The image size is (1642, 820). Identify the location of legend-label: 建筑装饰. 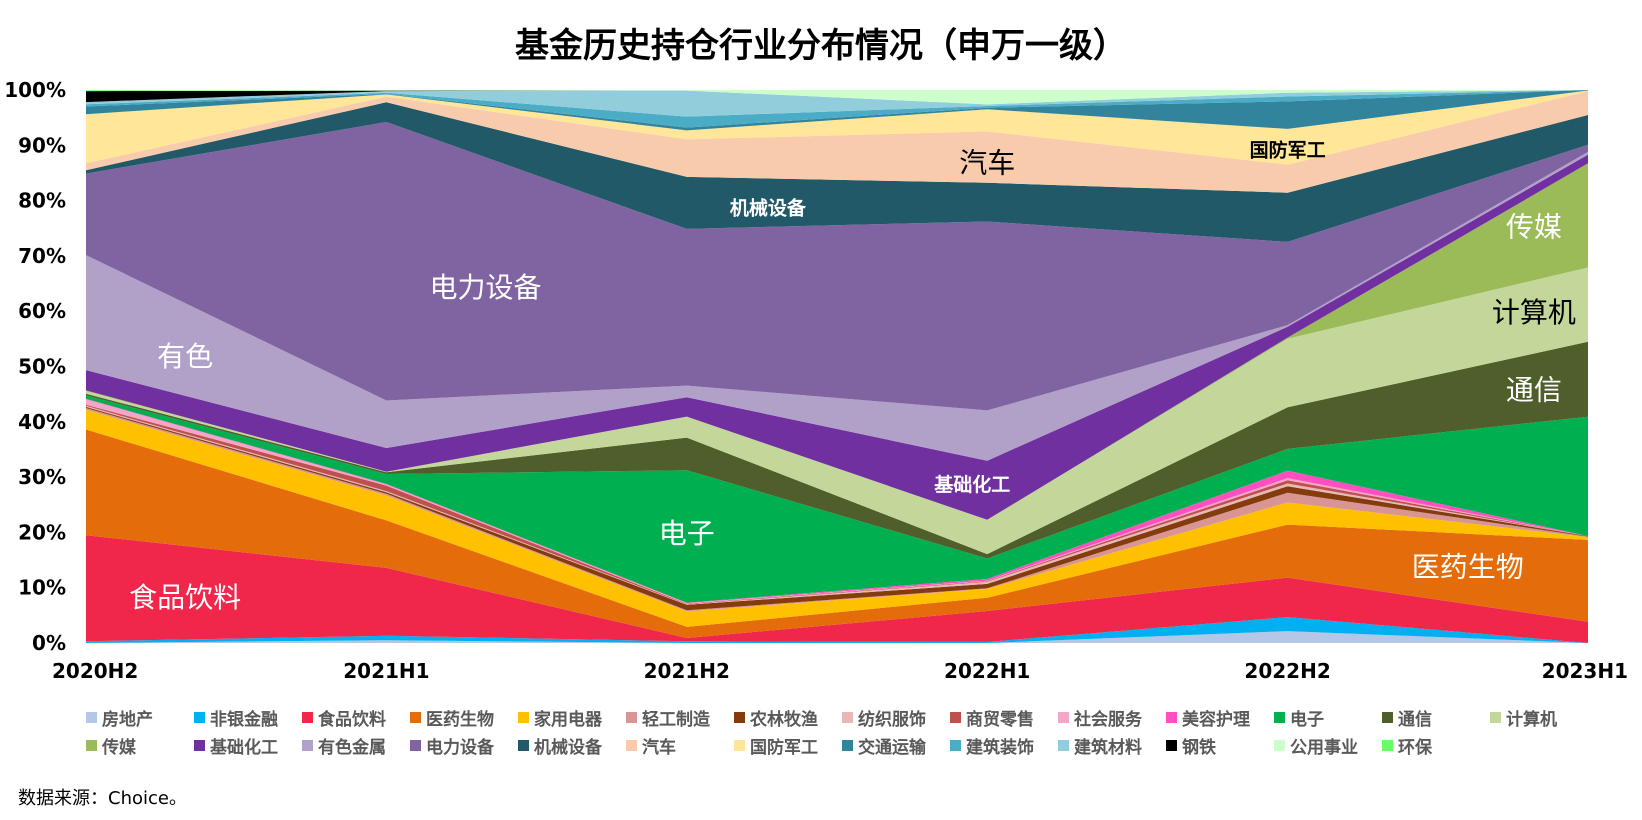
(1000, 747).